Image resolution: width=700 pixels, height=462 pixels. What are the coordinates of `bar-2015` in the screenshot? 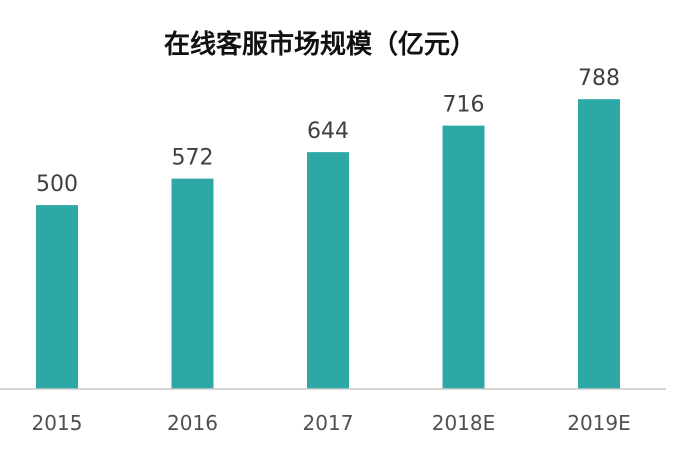 It's located at (57, 297).